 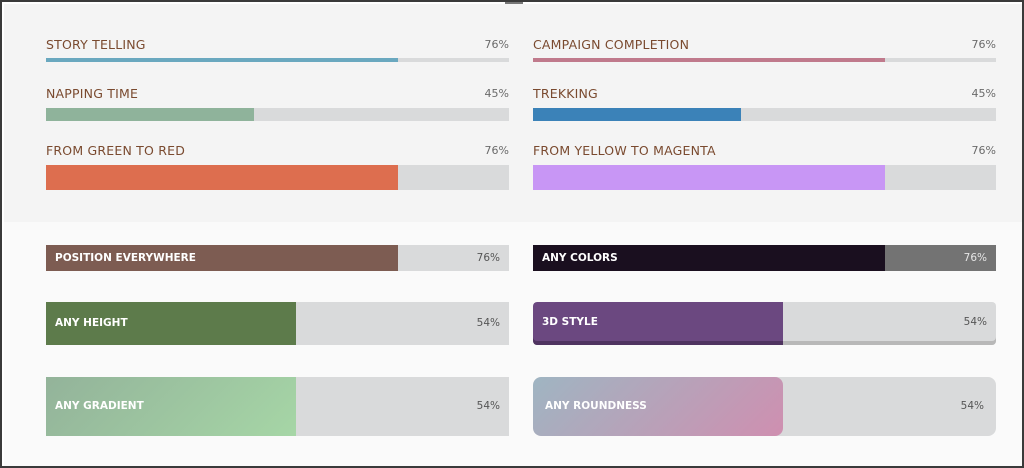 What do you see at coordinates (92, 93) in the screenshot?
I see `bar-label: NAPPING TIME` at bounding box center [92, 93].